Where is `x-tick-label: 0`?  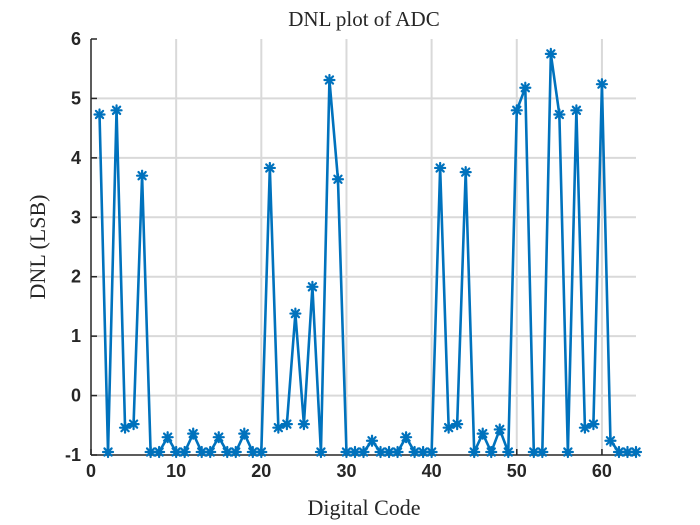
x-tick-label: 0 is located at coordinates (91, 471).